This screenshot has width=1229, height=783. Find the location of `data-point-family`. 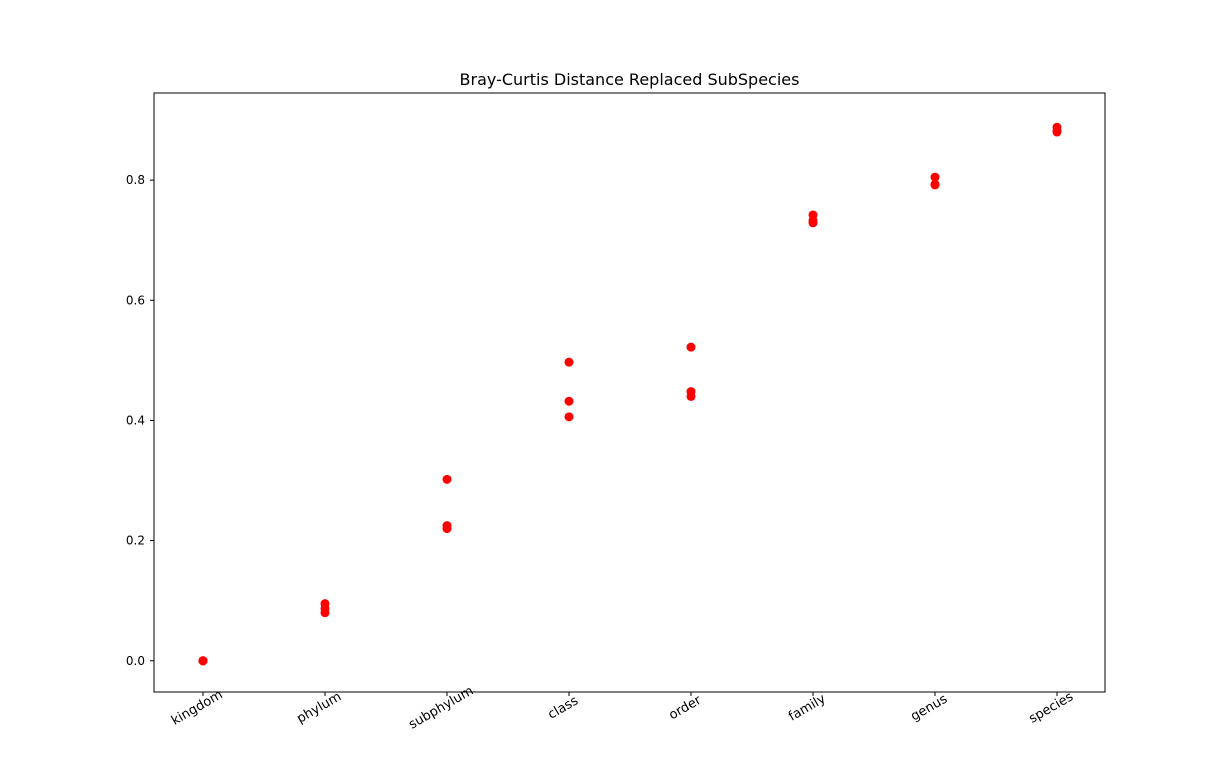

data-point-family is located at coordinates (813, 223).